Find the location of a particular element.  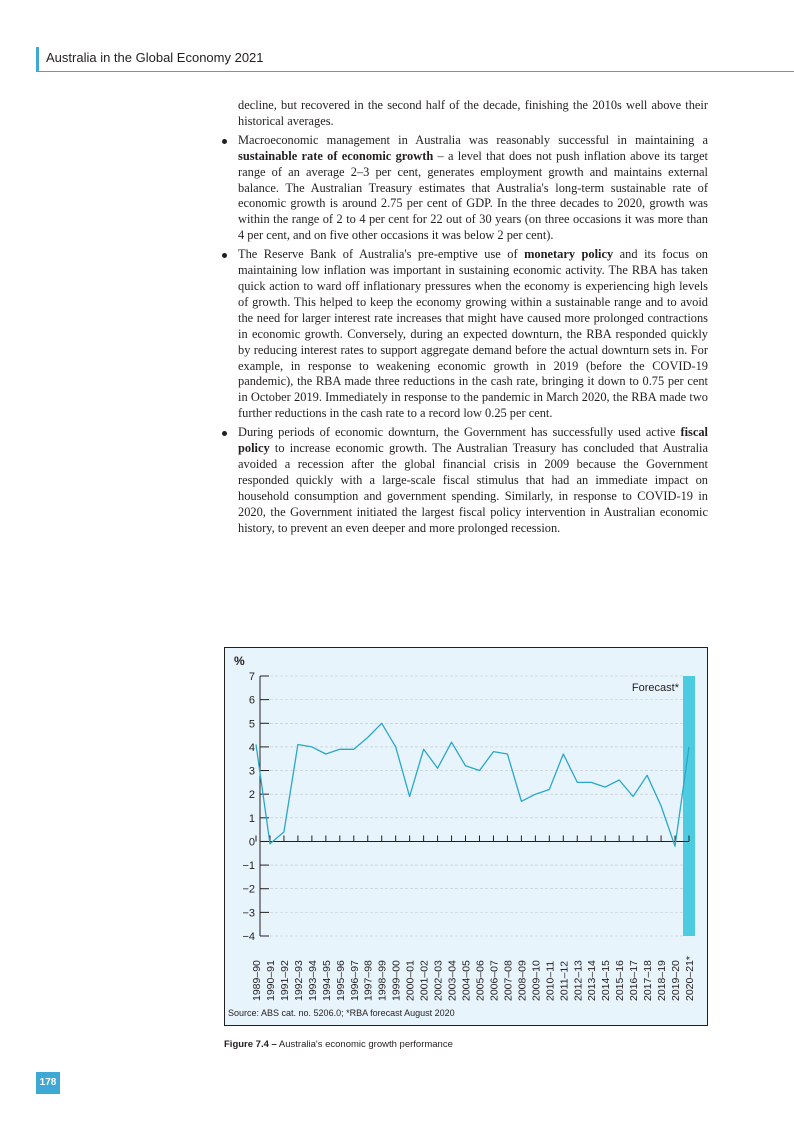

x-tick-label: 1990–91 is located at coordinates (271, 980).